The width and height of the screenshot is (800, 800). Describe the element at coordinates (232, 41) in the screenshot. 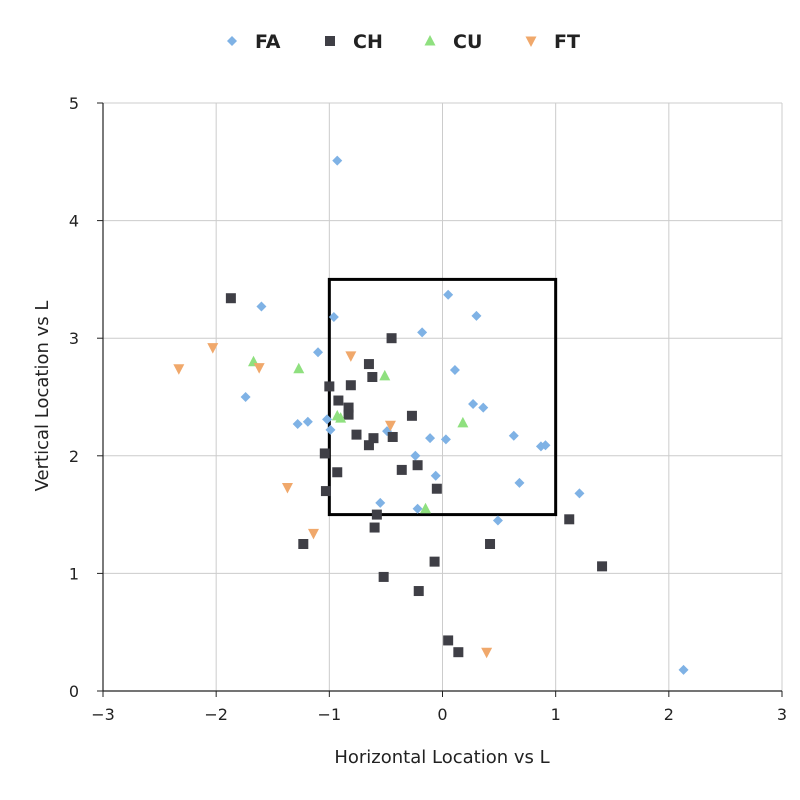

I see `legend-marker-fa` at that location.